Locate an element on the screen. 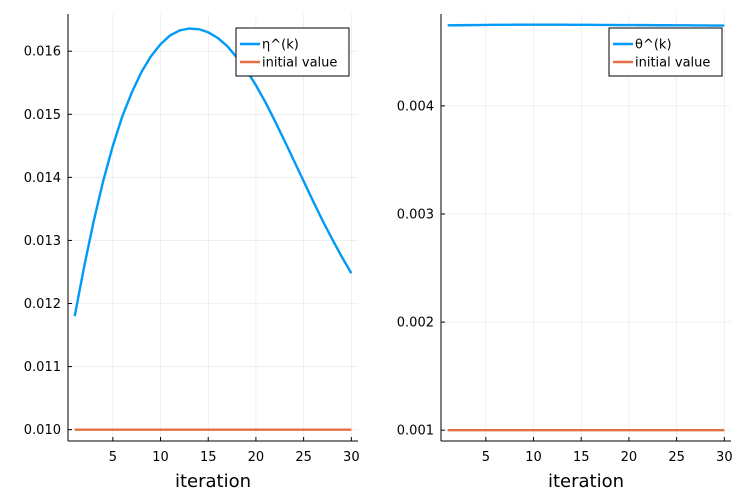 This screenshot has width=747, height=503. y-tick-label: 0.002 is located at coordinates (415, 323).